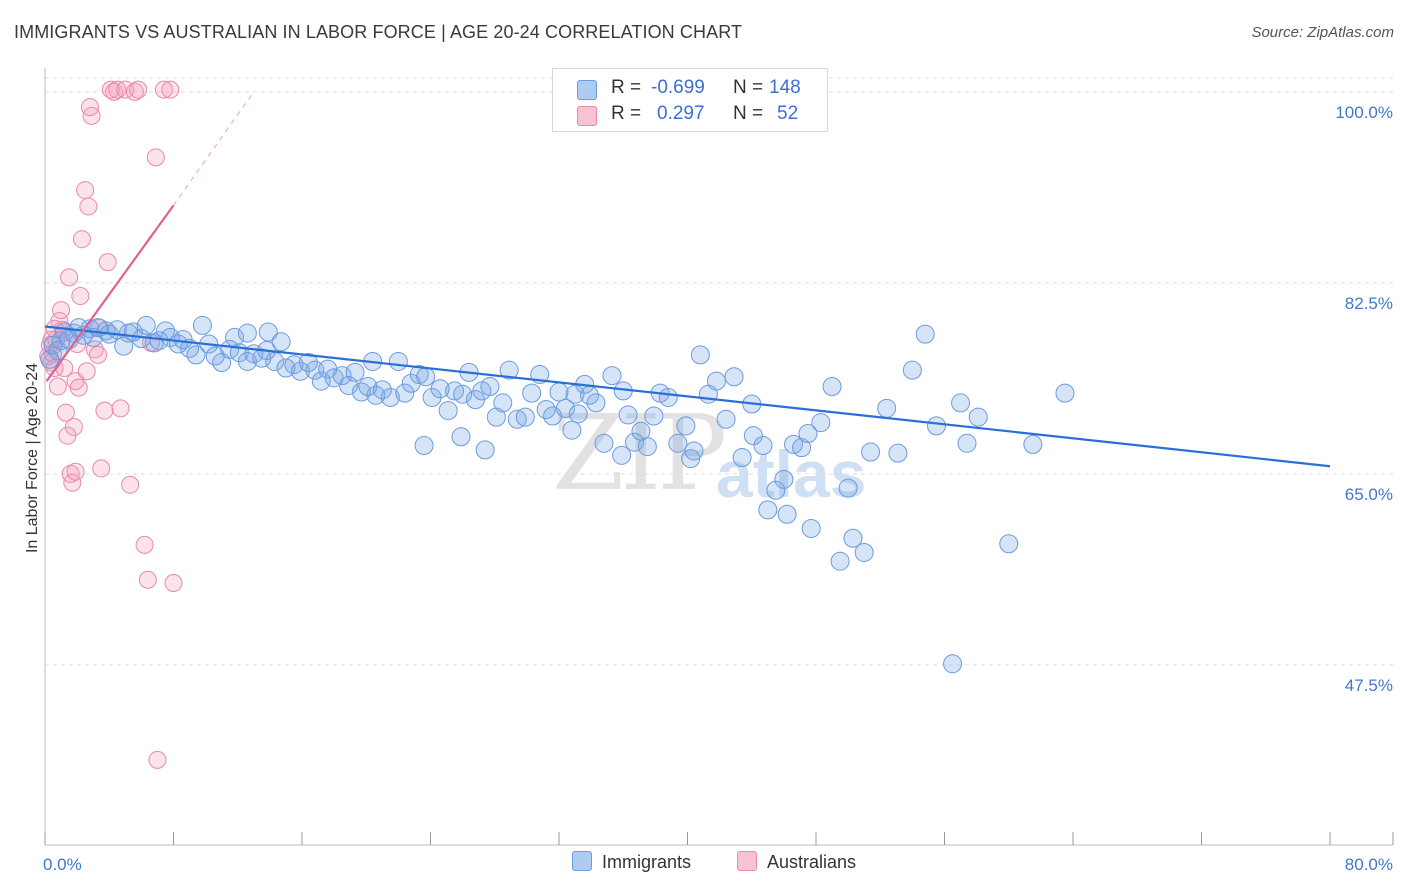  What do you see at coordinates (1369, 494) in the screenshot?
I see `y-tick-label: 65.0%` at bounding box center [1369, 494].